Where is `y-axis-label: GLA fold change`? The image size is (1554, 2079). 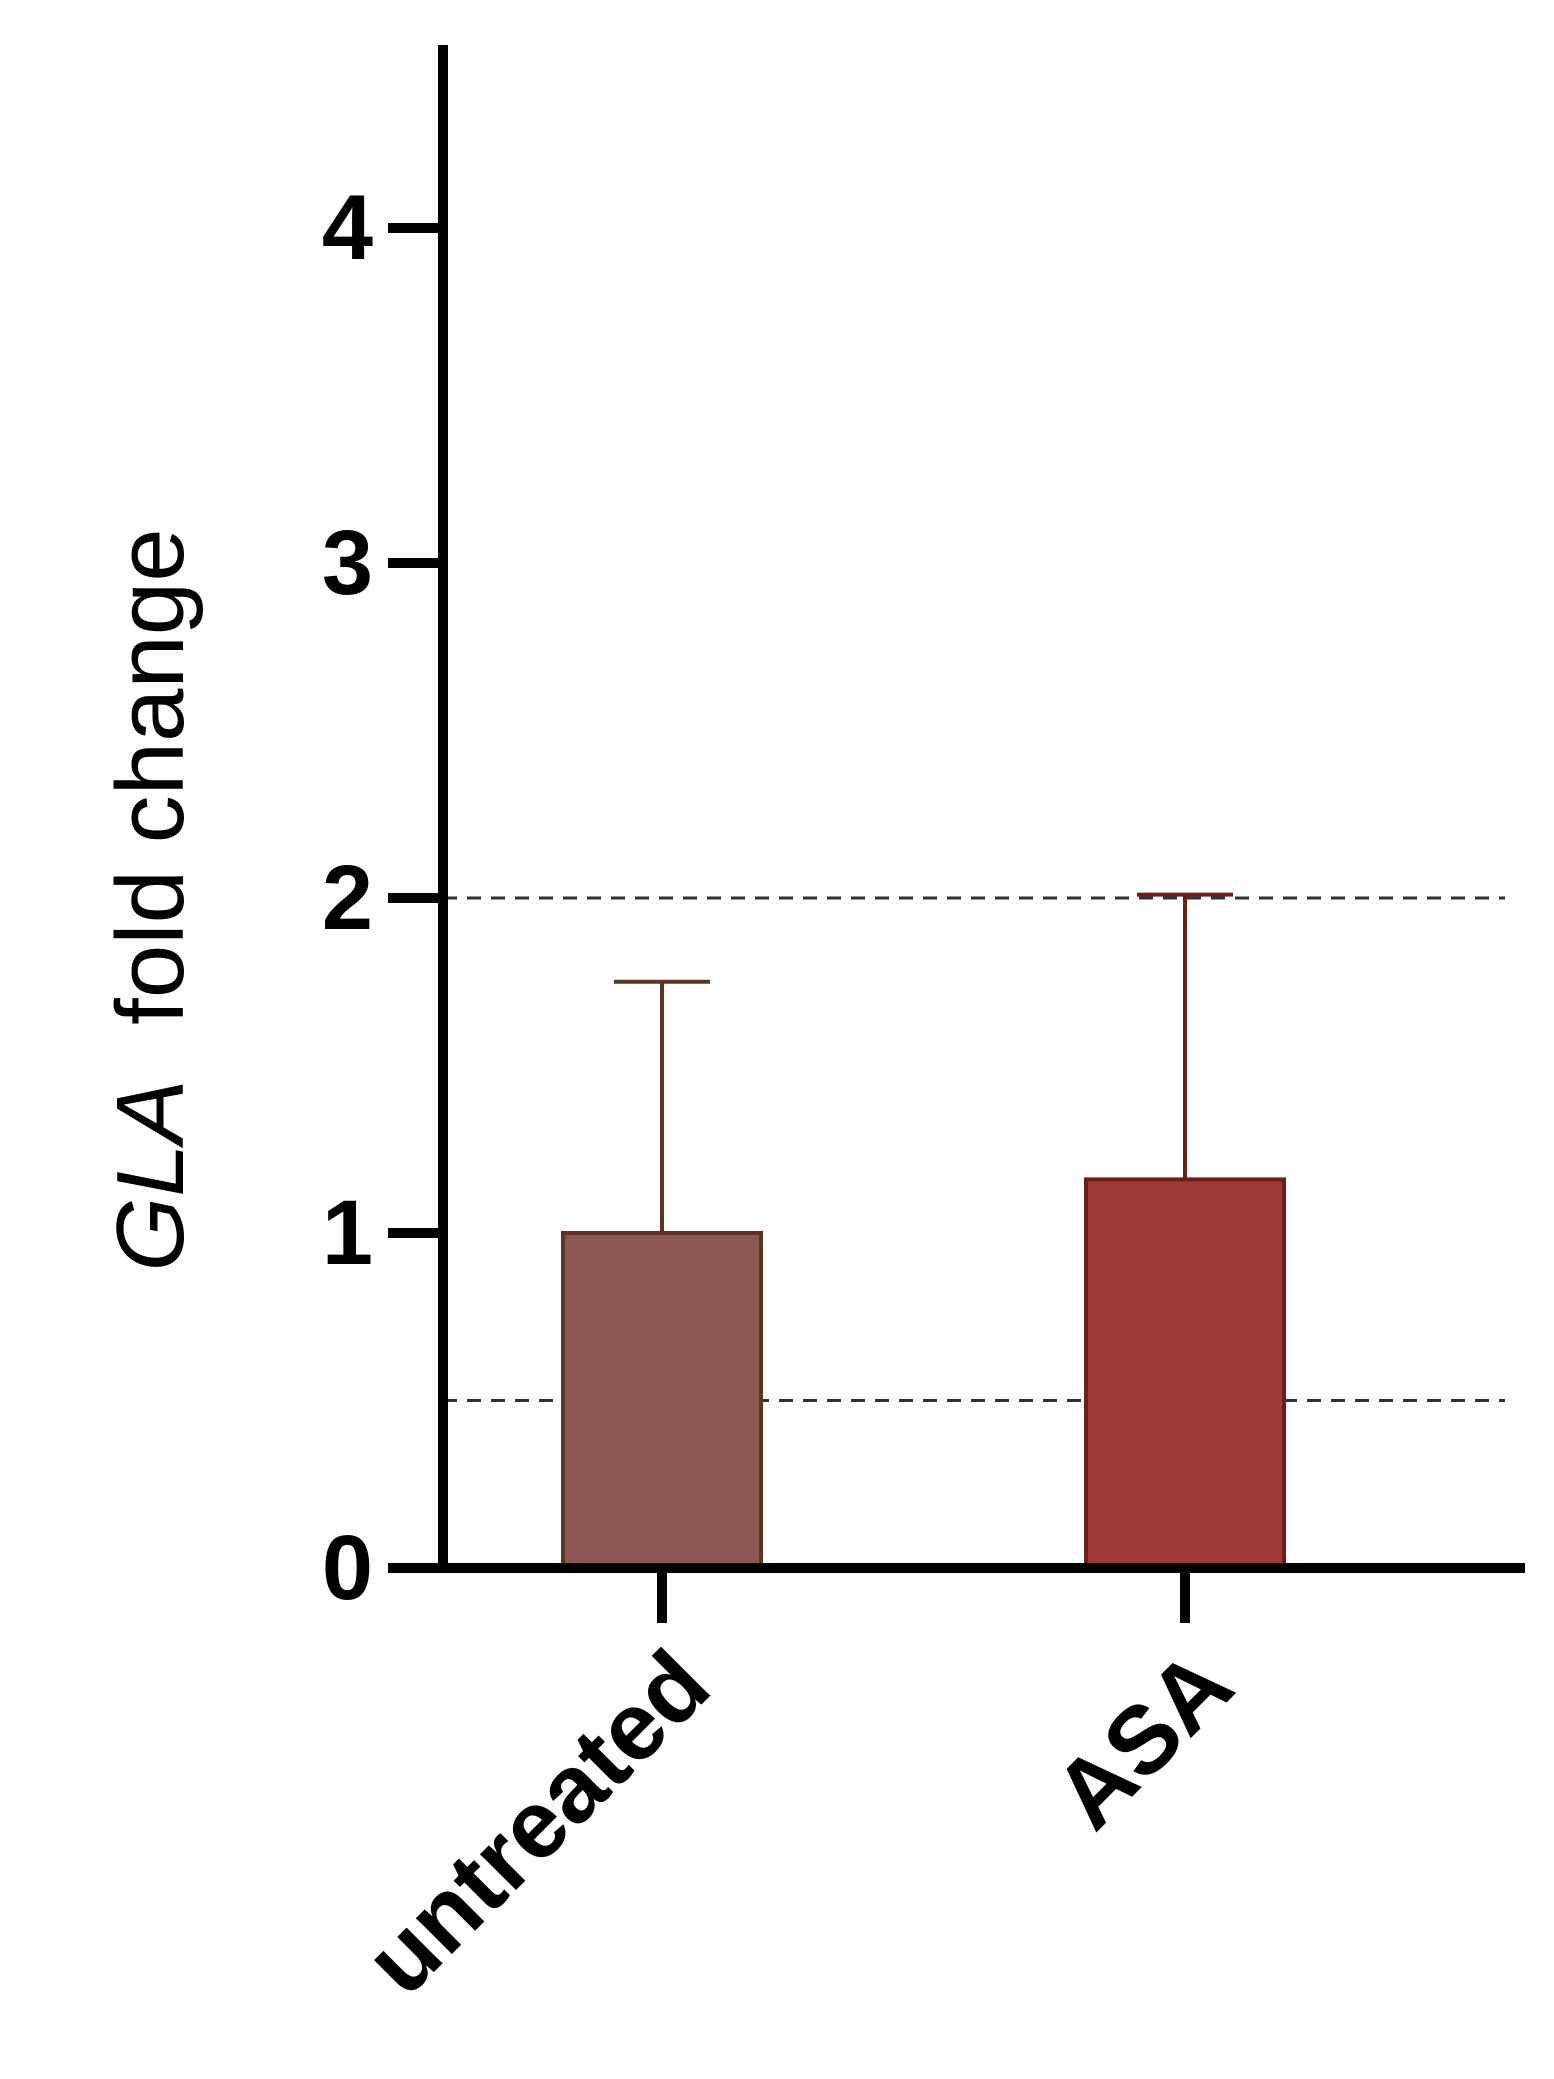 y-axis-label: GLA fold change is located at coordinates (150, 899).